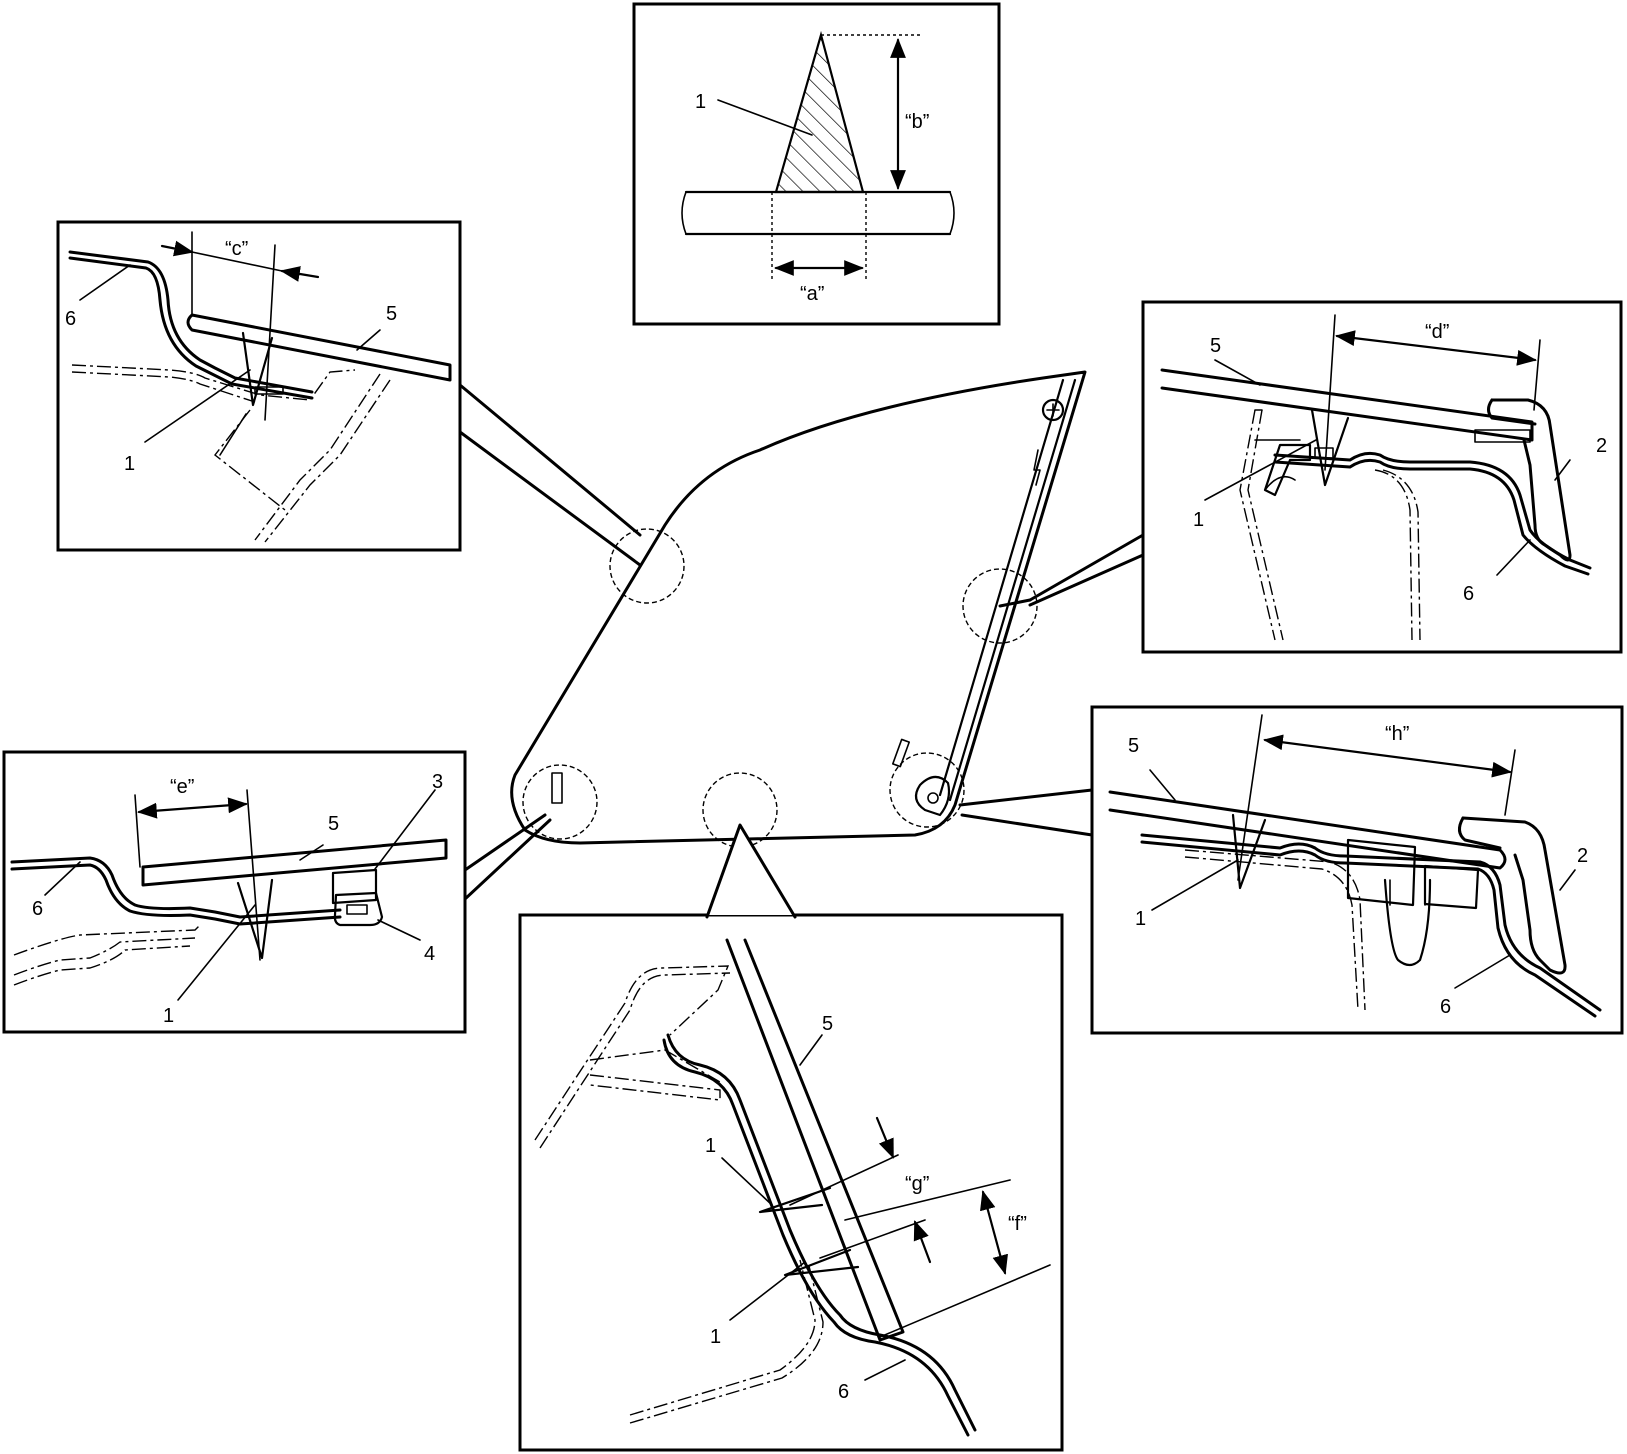 Image resolution: width=1627 pixels, height=1454 pixels. I want to click on label-part-1-fg-b: 1, so click(715, 1337).